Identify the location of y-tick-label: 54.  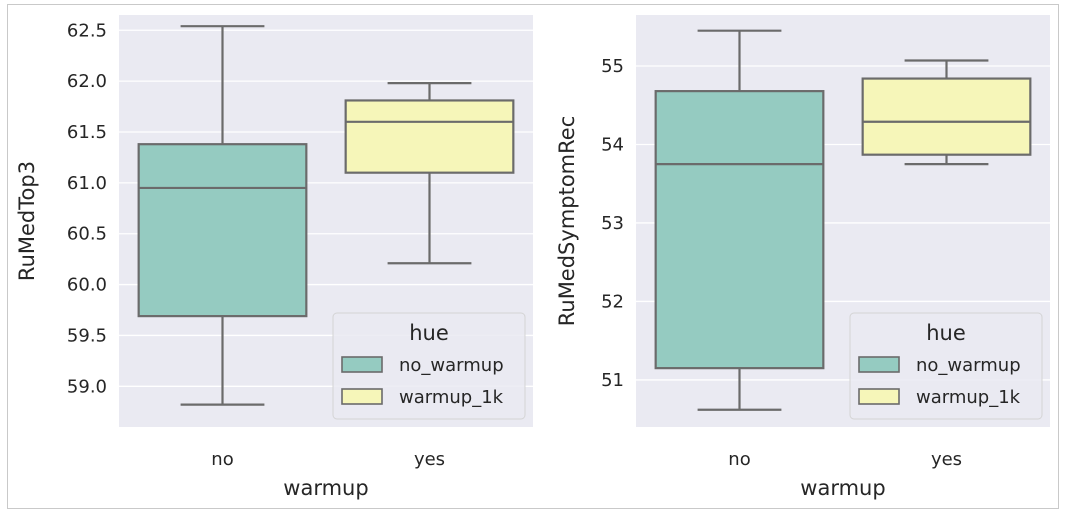
(612, 144).